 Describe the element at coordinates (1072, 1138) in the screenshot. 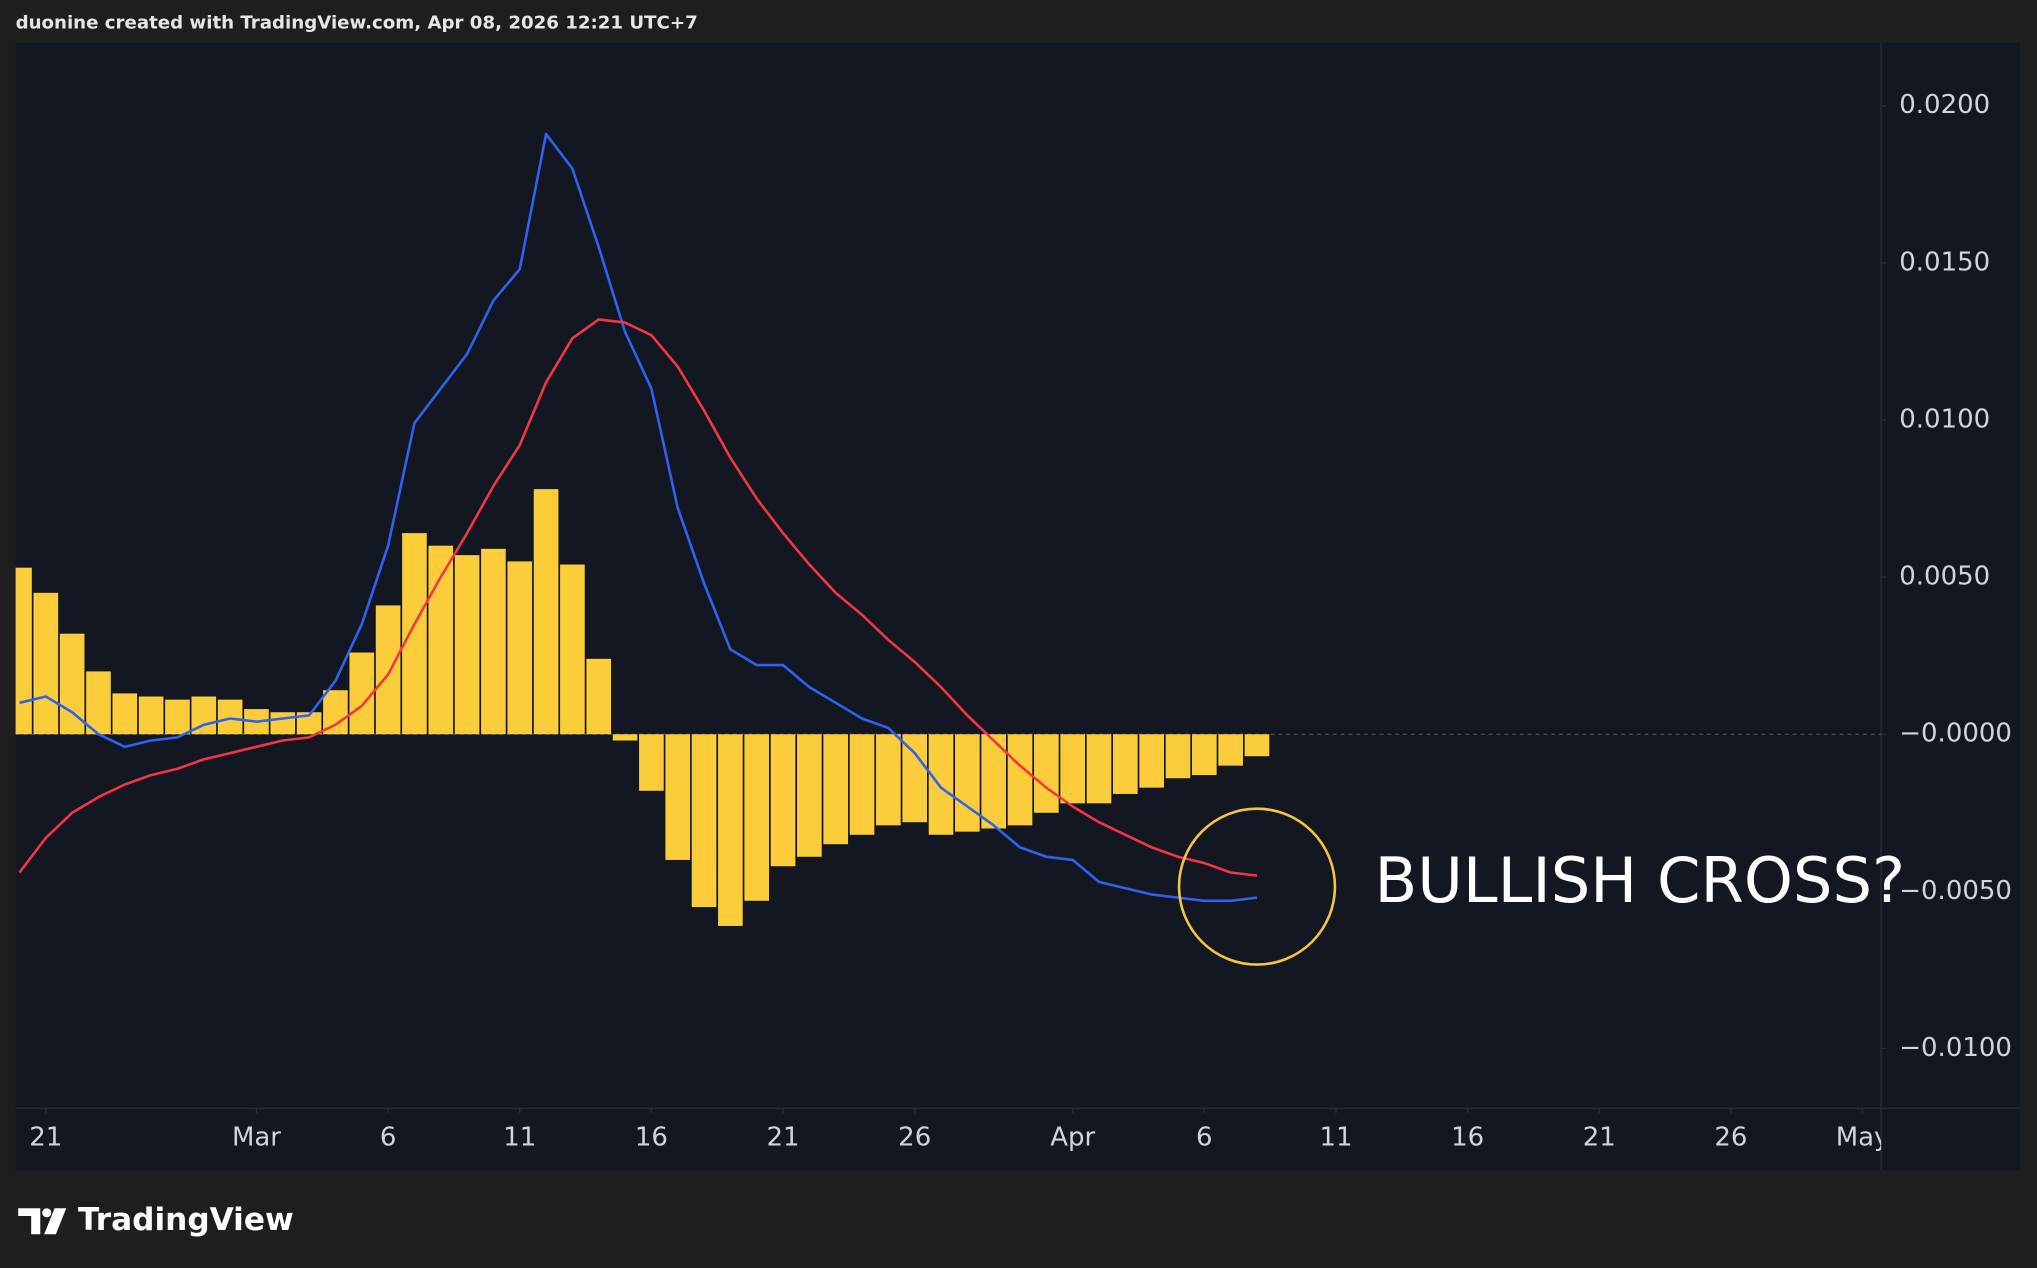

I see `x-tick-label: Apr` at that location.